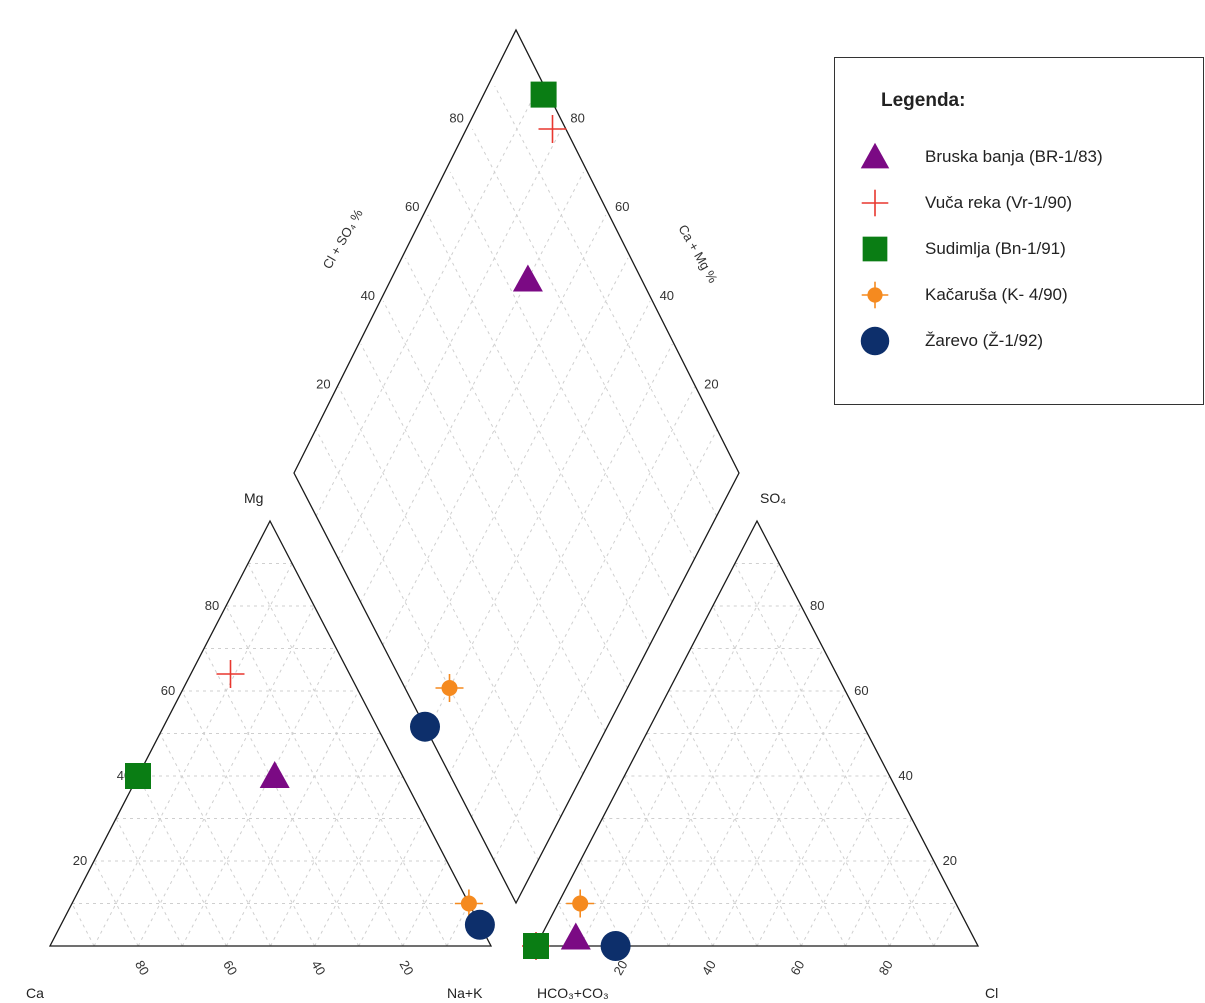  Describe the element at coordinates (991, 993) in the screenshot. I see `corner-label-cl: Cl` at that location.